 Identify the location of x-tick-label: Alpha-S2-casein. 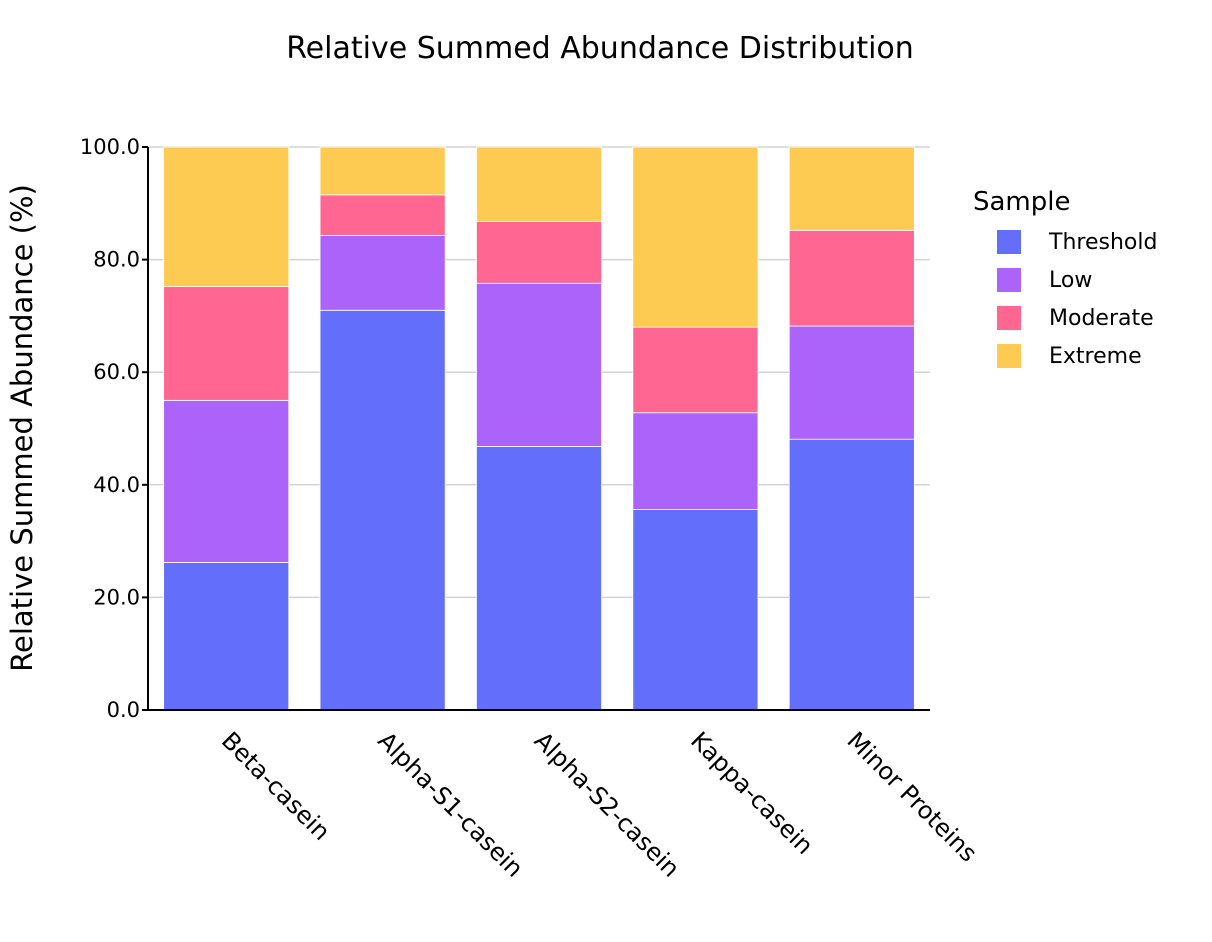
(607, 804).